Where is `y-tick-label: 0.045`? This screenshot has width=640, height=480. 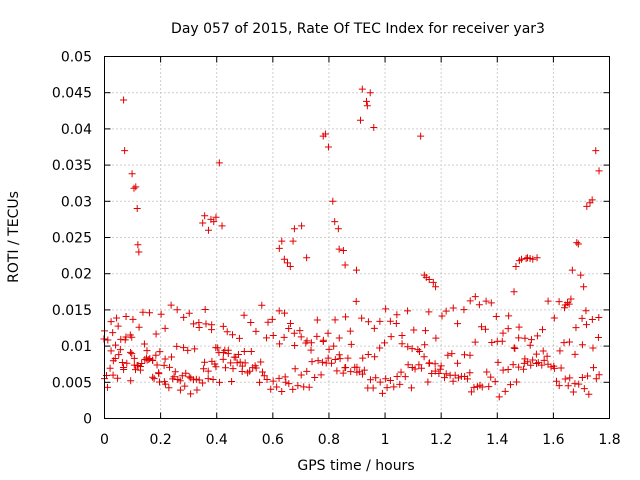
y-tick-label: 0.045 is located at coordinates (72, 94).